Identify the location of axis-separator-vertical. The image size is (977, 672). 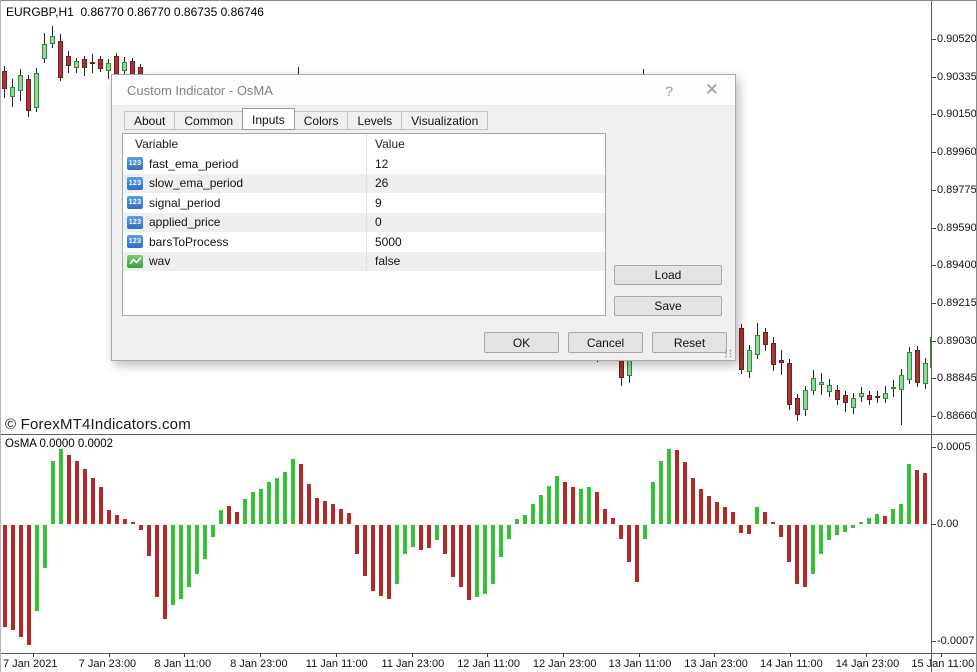
(931, 336).